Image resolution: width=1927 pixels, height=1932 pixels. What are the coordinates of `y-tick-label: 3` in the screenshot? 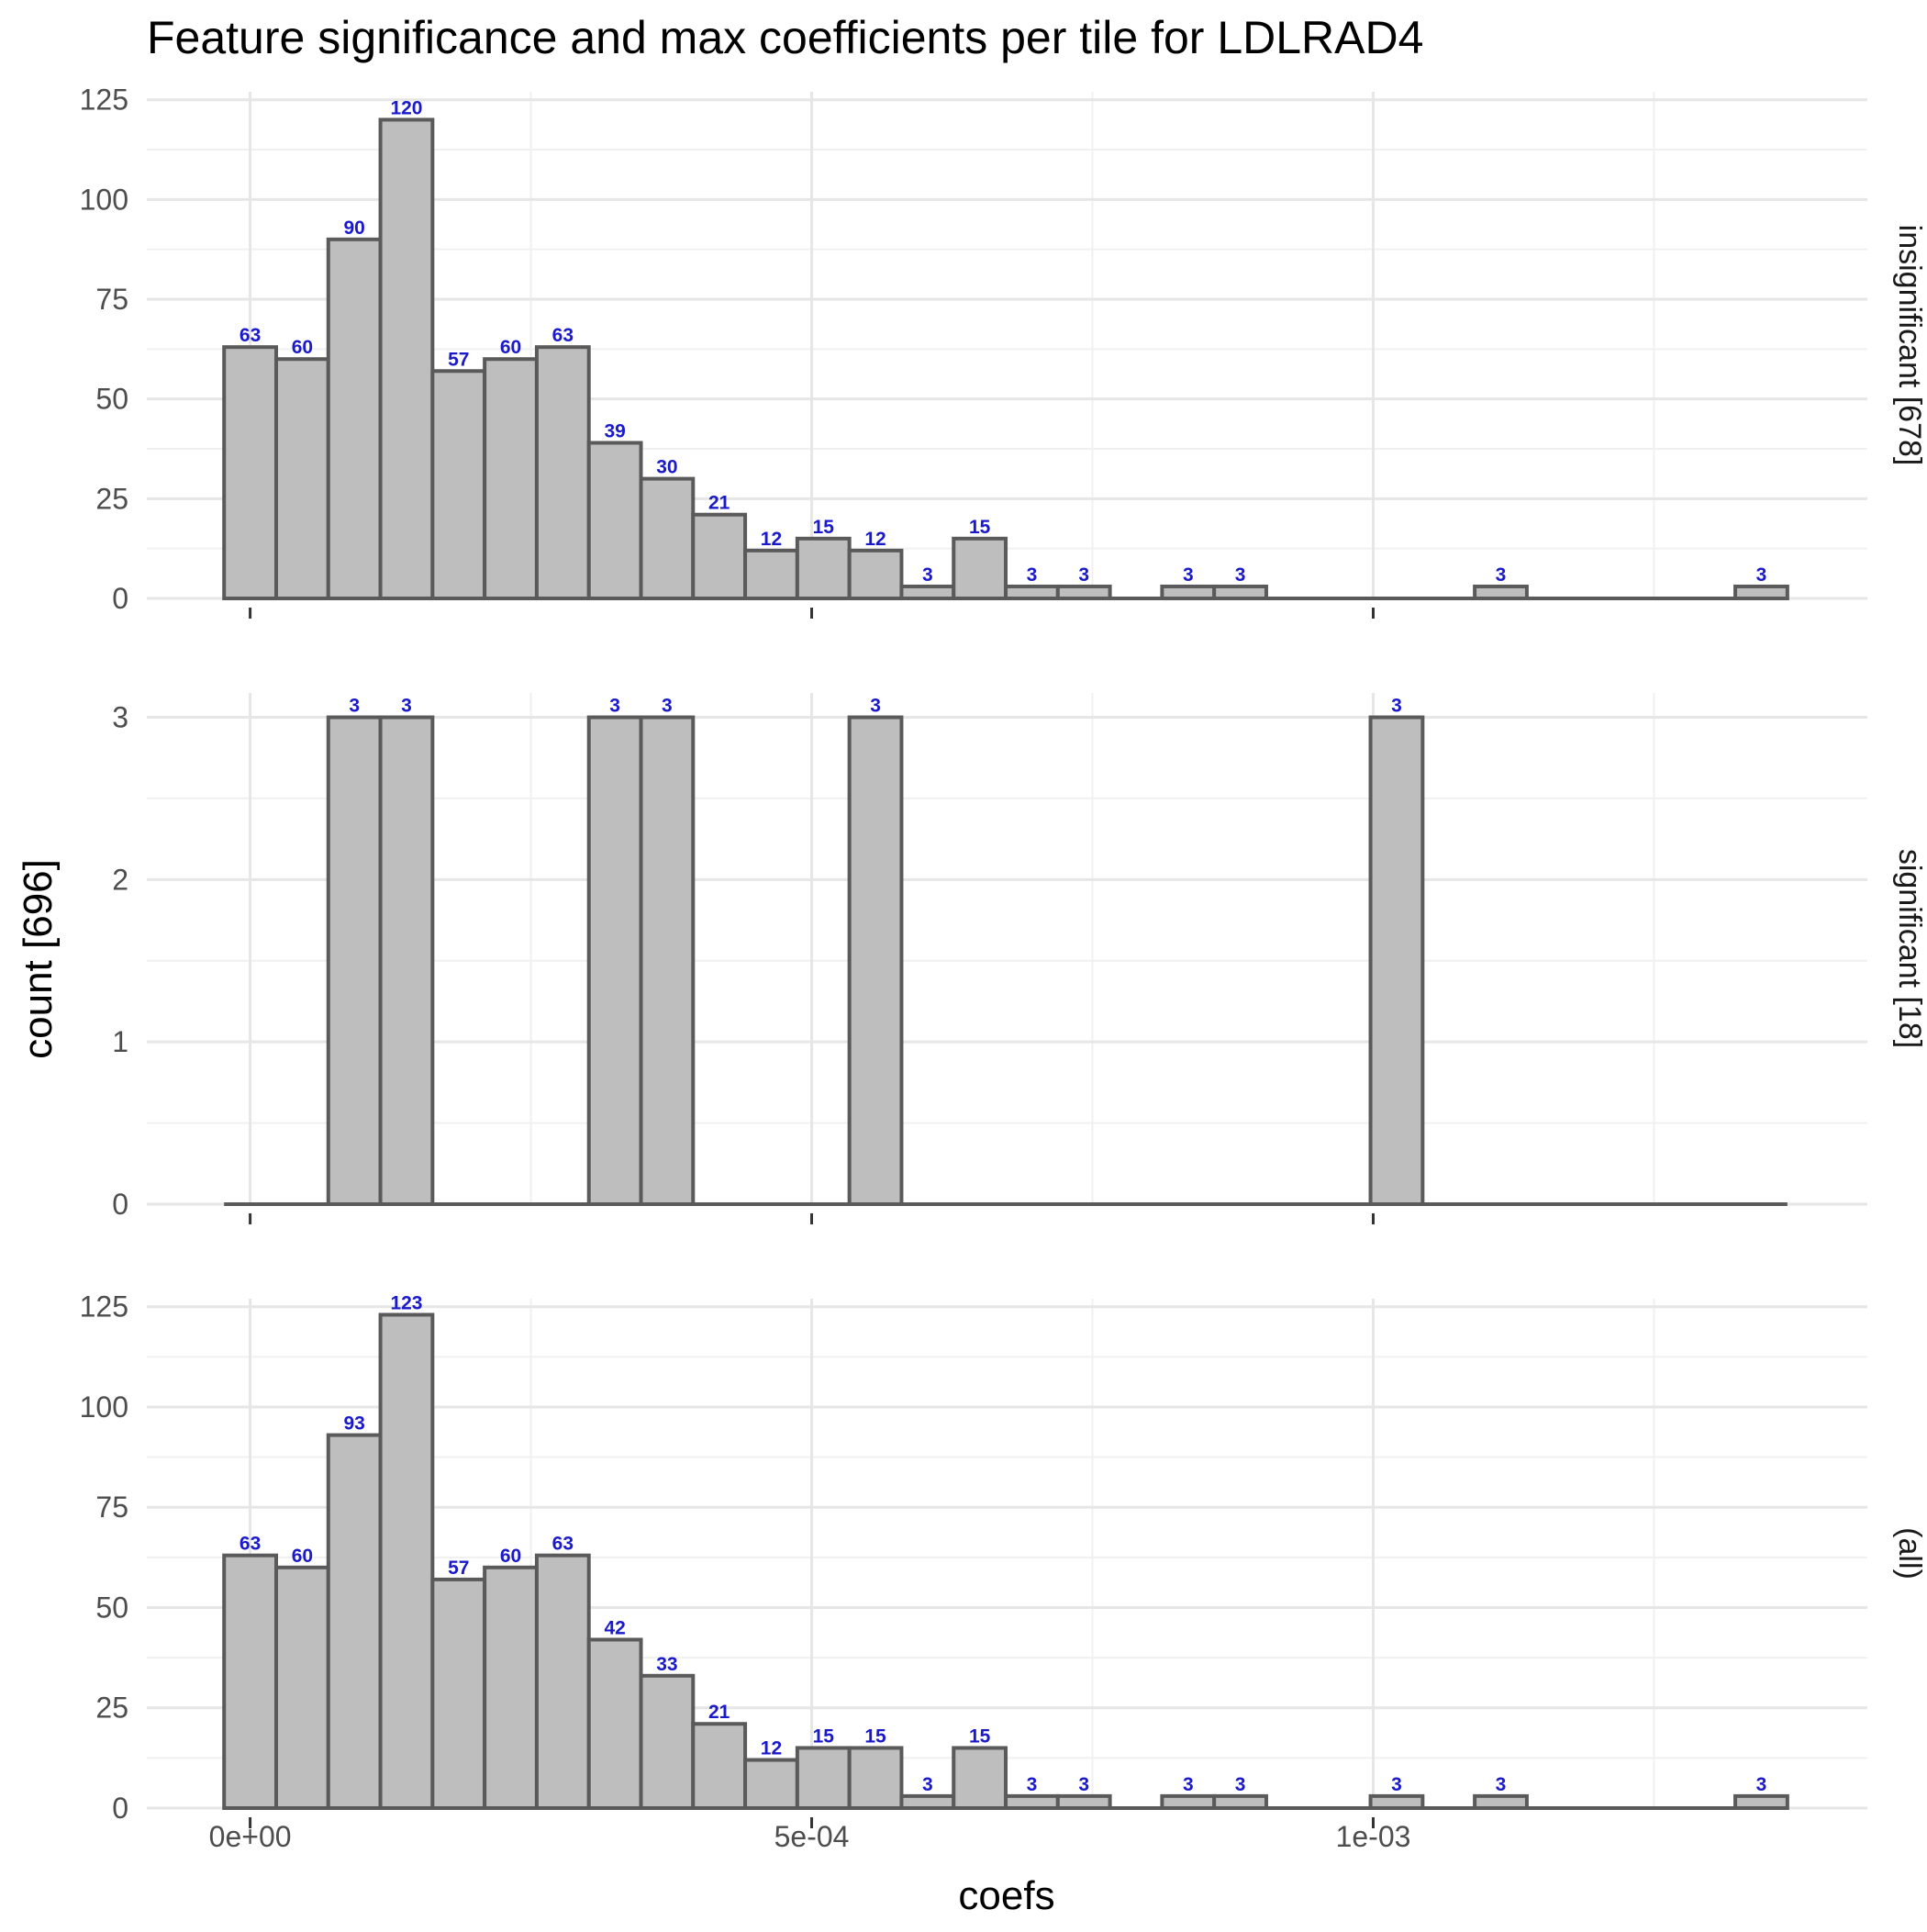 It's located at (120, 717).